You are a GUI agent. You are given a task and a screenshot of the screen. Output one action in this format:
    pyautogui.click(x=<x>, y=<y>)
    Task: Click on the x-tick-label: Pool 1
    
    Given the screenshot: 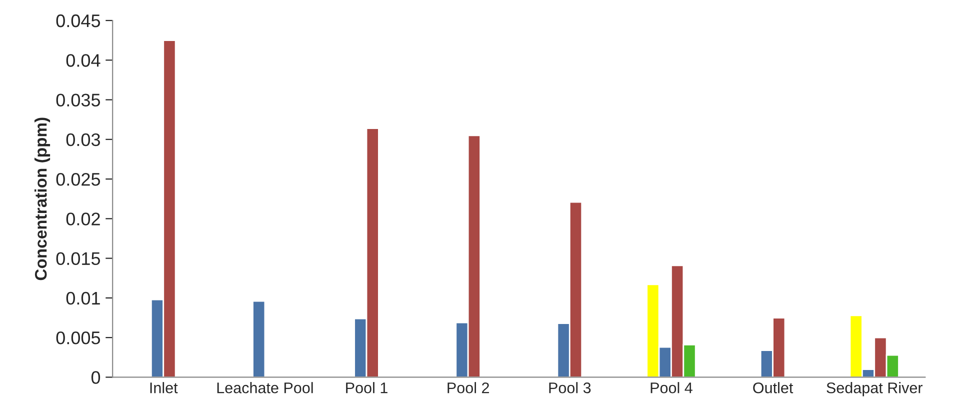 What is the action you would take?
    pyautogui.click(x=367, y=388)
    